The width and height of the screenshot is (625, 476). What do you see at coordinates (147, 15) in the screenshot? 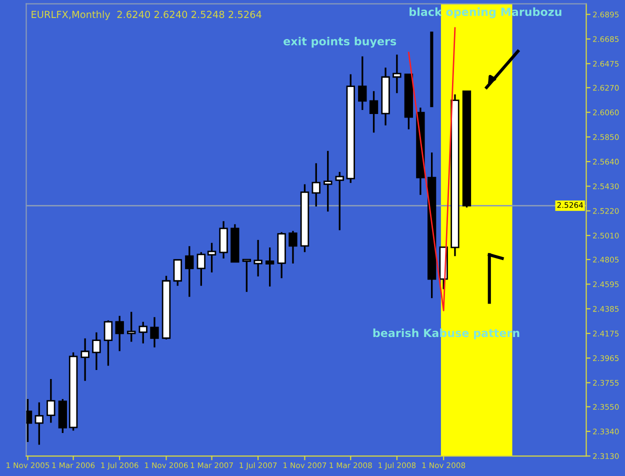
I see `text: EURLFX,Monthly 2.6240 2.6240 2.5248 2.5264` at bounding box center [147, 15].